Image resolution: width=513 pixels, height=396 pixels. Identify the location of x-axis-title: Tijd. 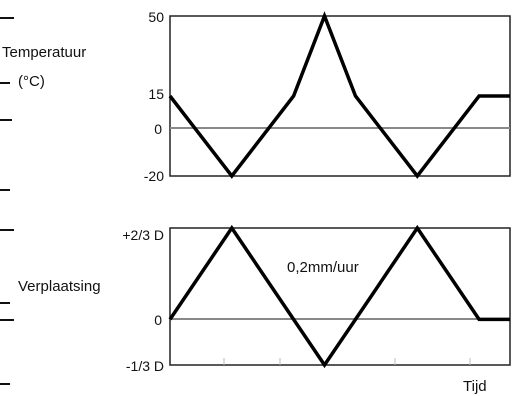
(475, 386).